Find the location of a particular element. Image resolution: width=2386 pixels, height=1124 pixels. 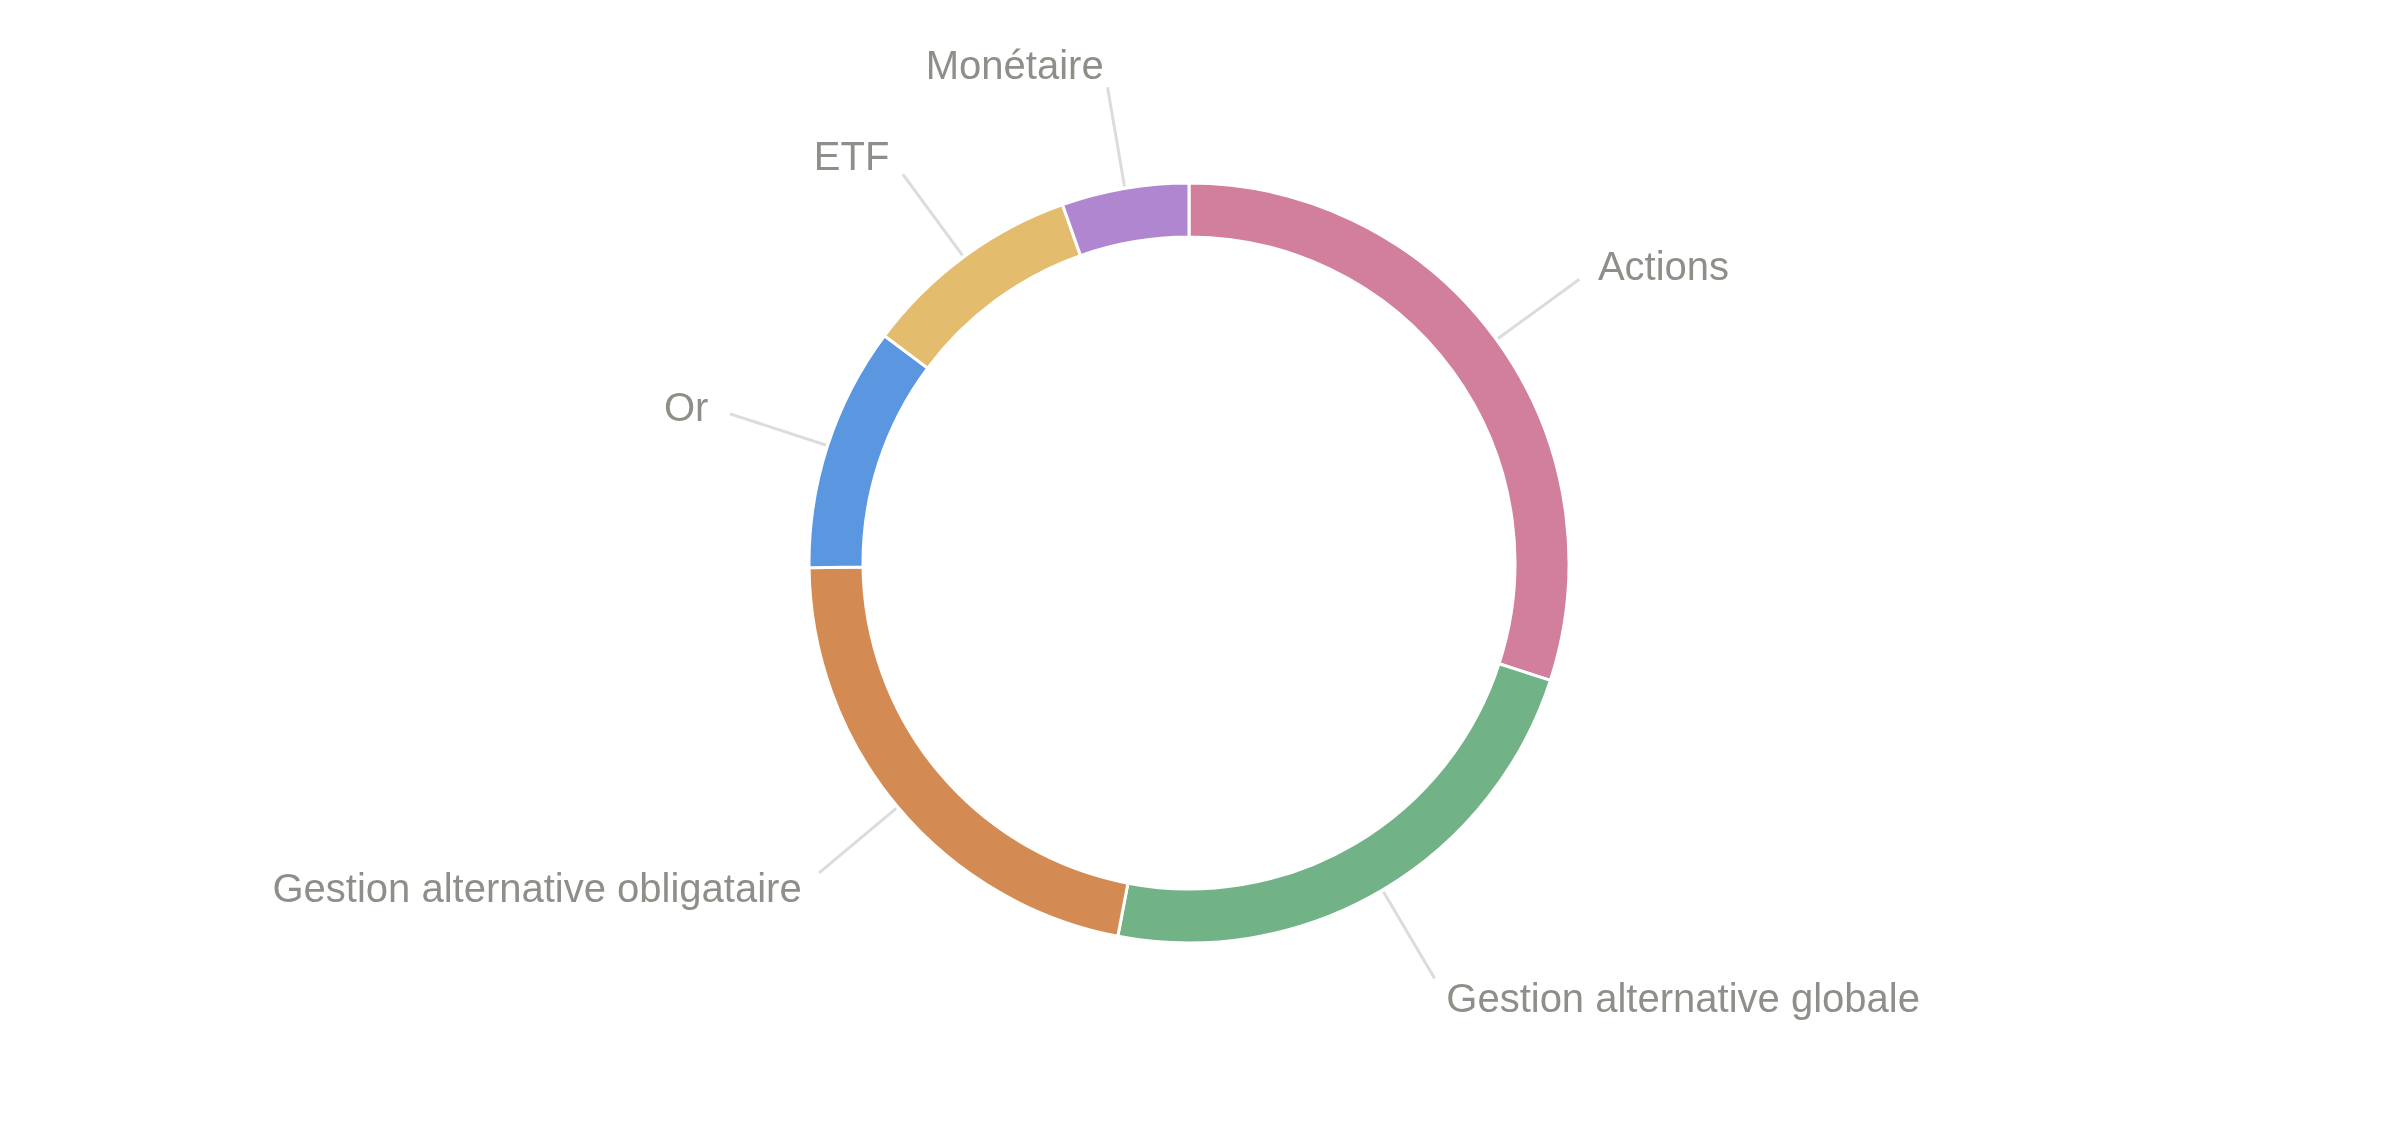

slice-label: Gestion alternative obligataire is located at coordinates (537, 887).